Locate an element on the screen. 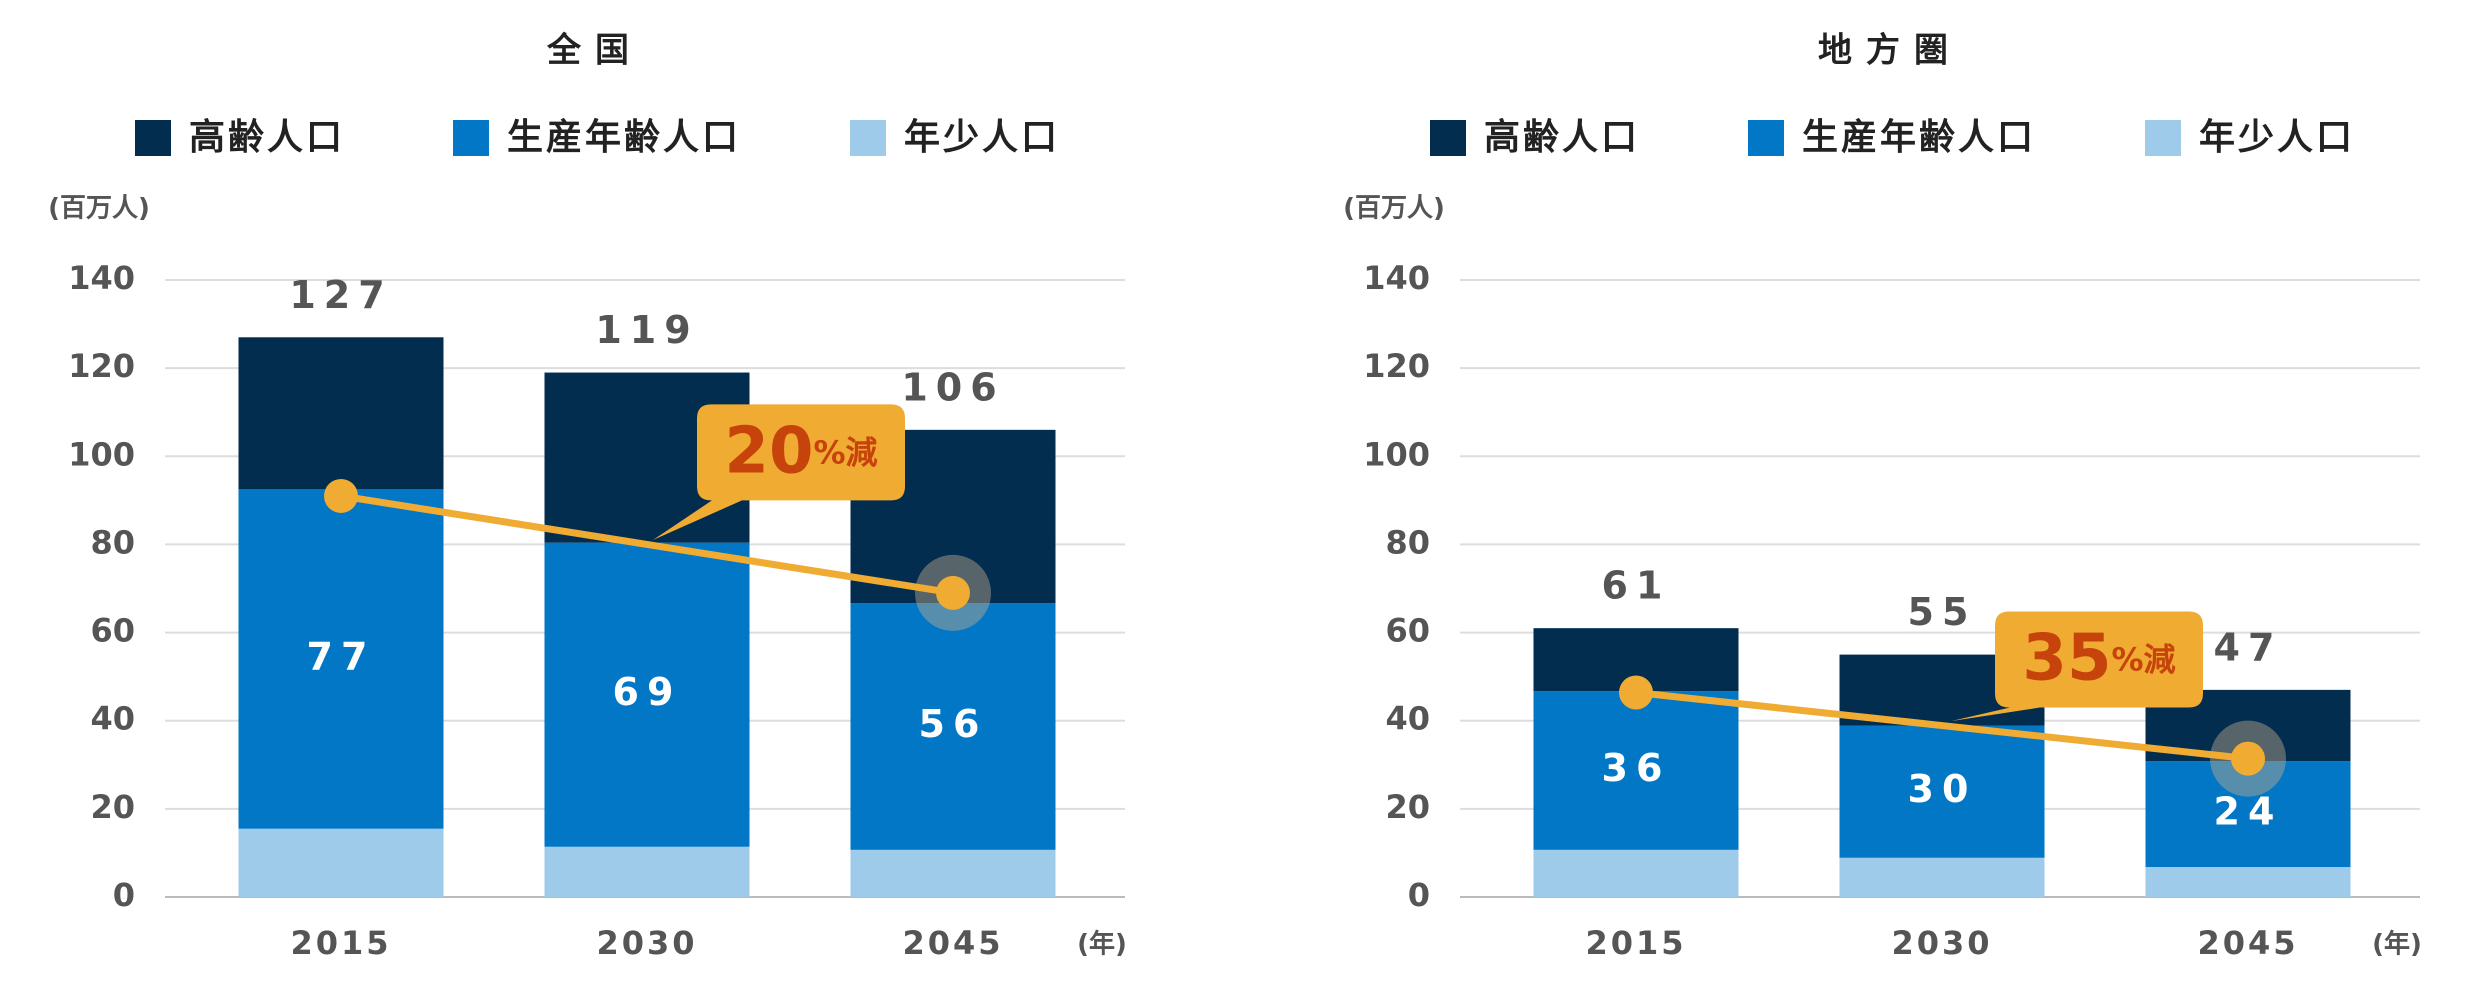  data-label: 36 is located at coordinates (1636, 768).